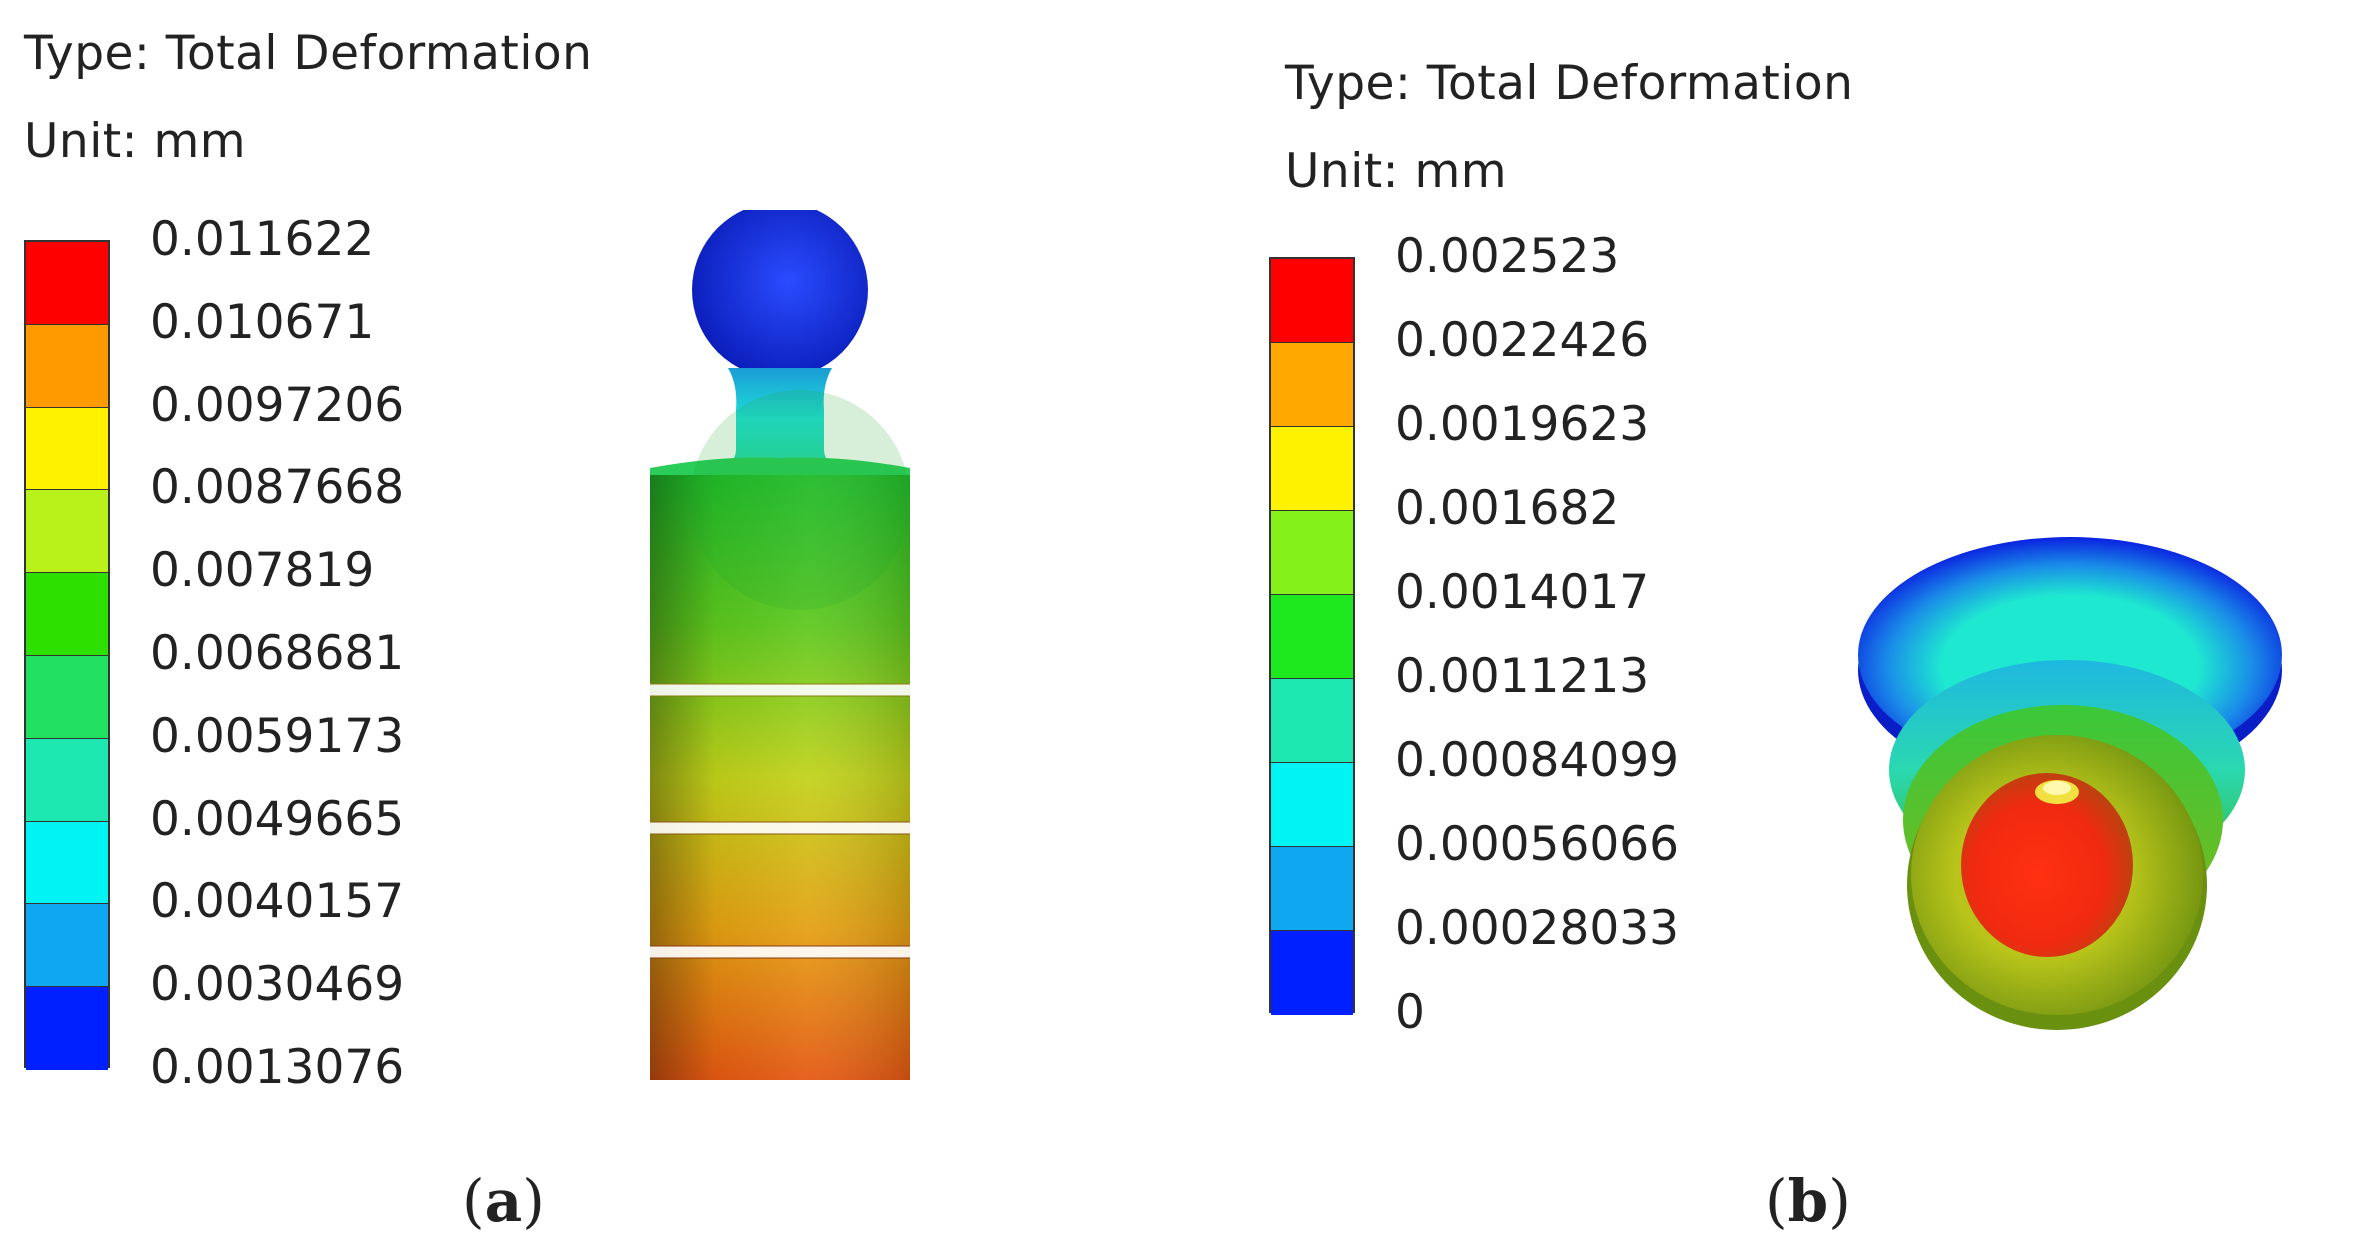 Image resolution: width=2367 pixels, height=1253 pixels. What do you see at coordinates (1537, 844) in the screenshot?
I see `colorbar-tick-label: 0.00056066` at bounding box center [1537, 844].